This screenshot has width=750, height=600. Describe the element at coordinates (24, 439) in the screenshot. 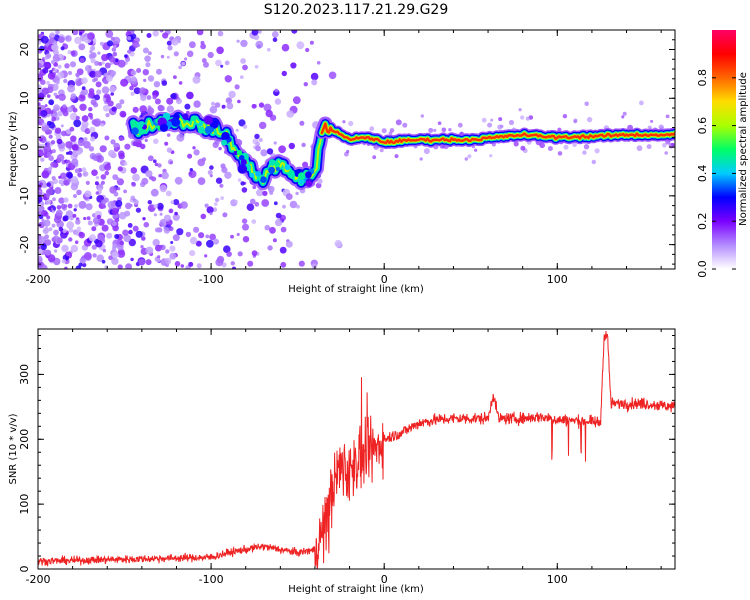

I see `y-tick-label: 200` at that location.